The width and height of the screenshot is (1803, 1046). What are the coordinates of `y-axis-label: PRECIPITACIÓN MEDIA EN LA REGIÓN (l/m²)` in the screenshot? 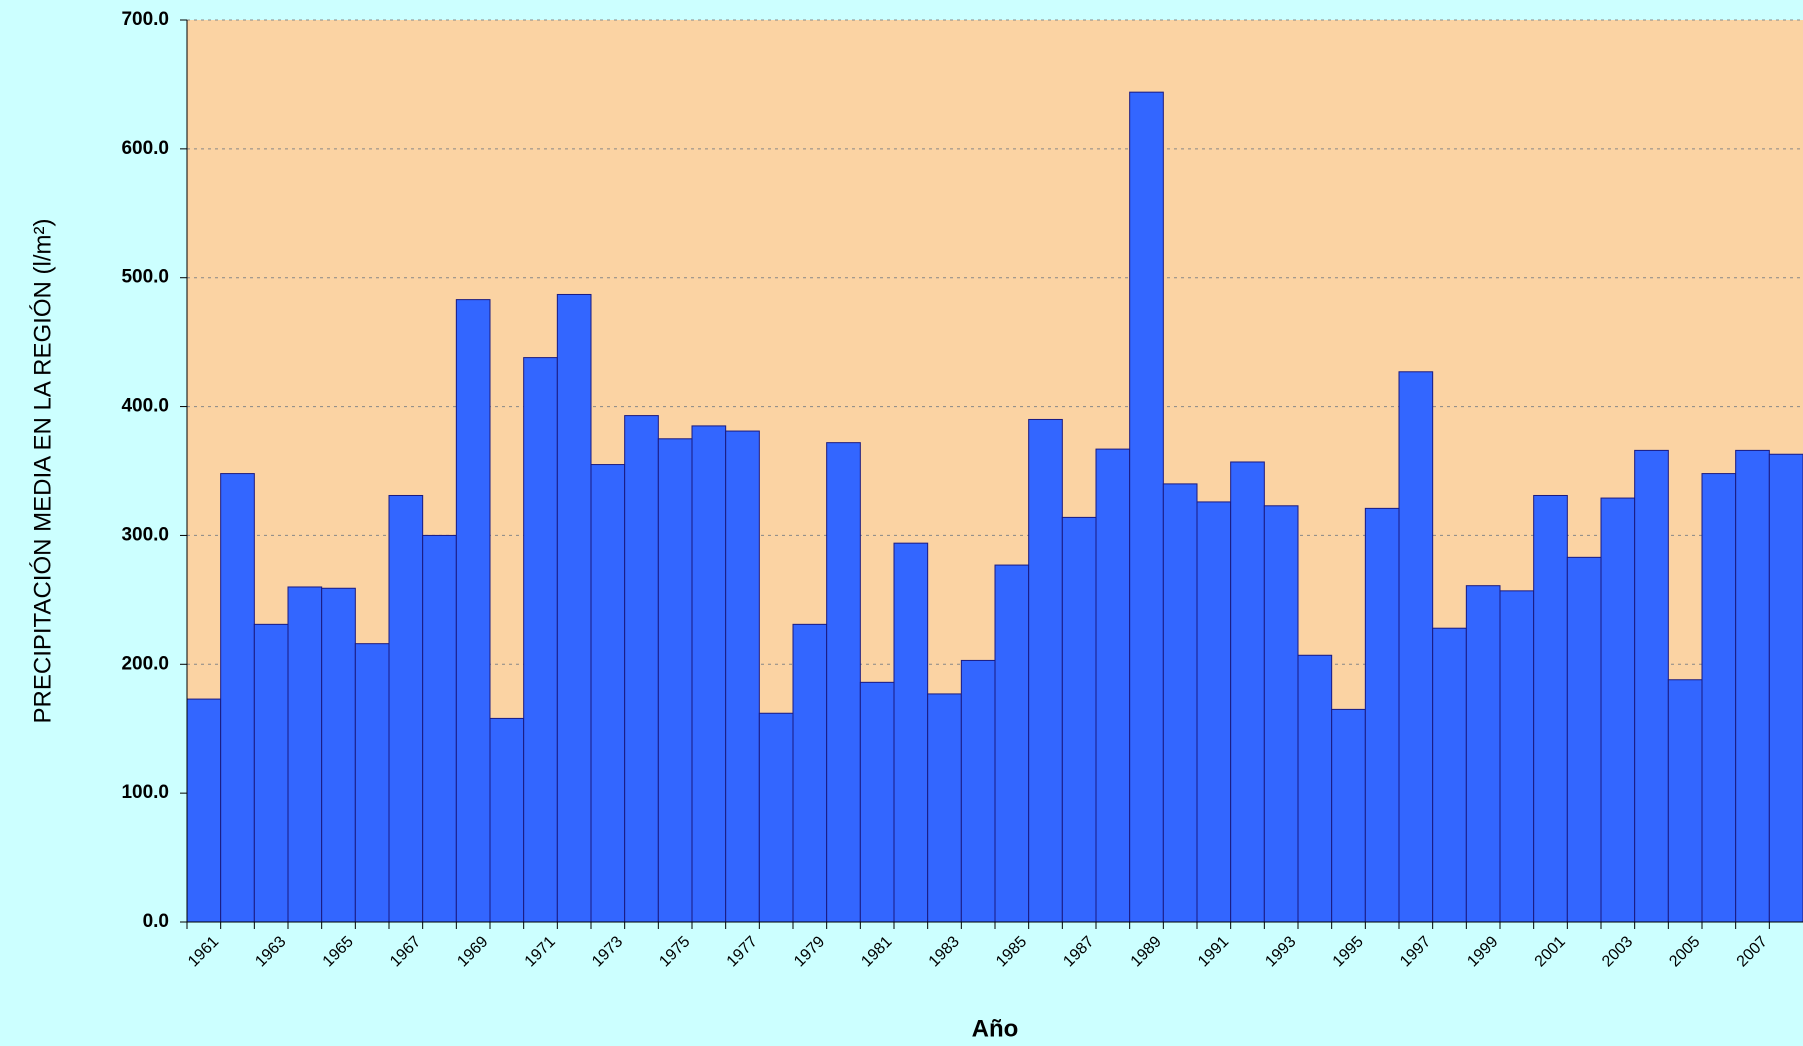 It's located at (42, 471).